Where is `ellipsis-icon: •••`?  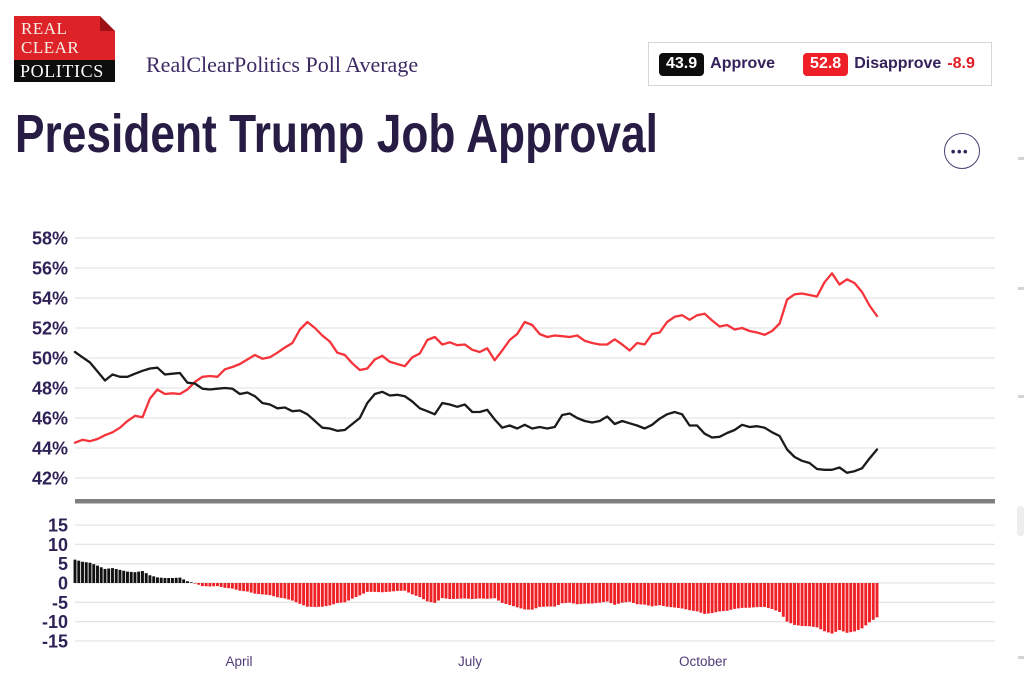
ellipsis-icon: ••• is located at coordinates (960, 151).